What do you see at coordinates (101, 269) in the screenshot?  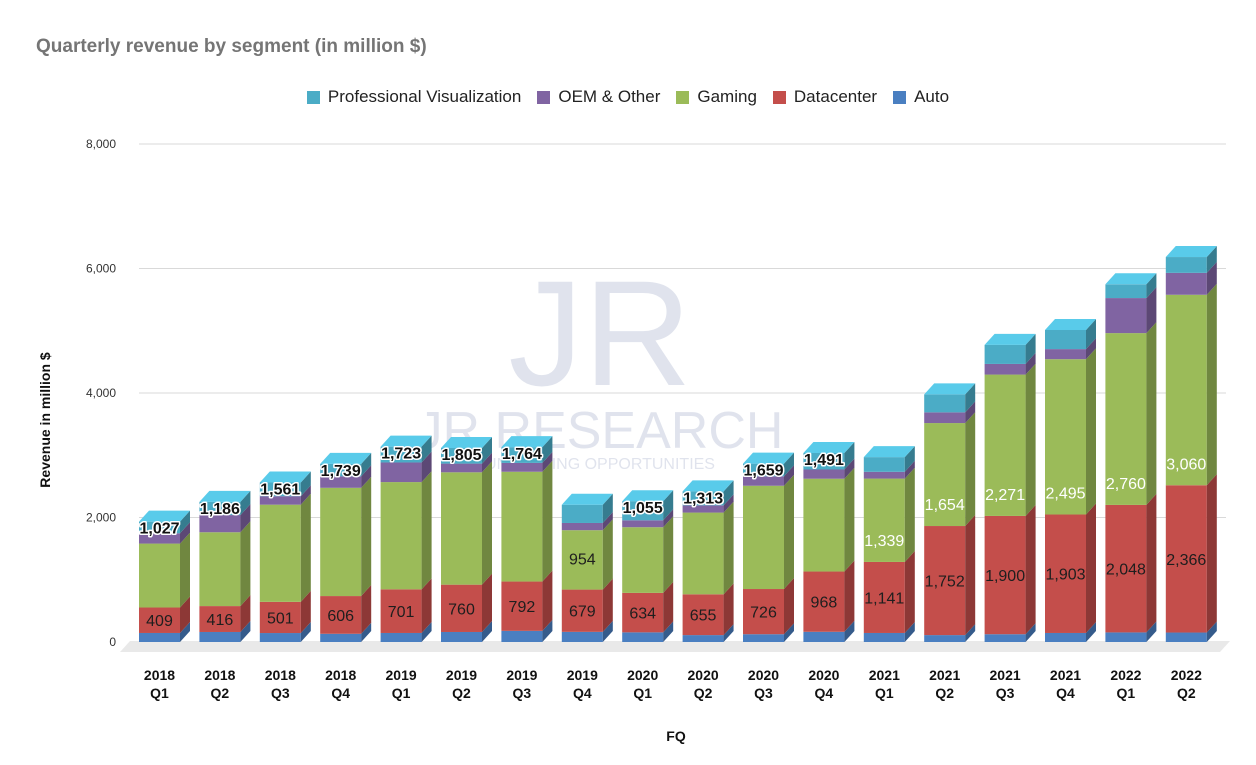 I see `y-tick-label: 6,000` at bounding box center [101, 269].